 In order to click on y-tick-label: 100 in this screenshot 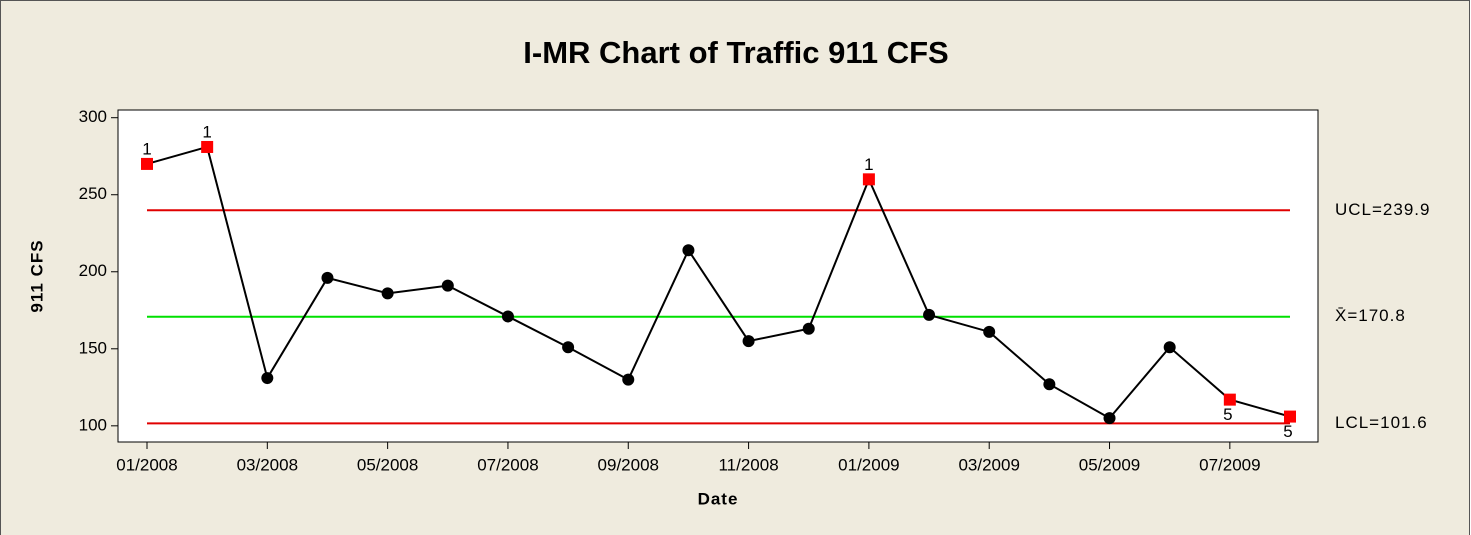, I will do `click(93, 424)`.